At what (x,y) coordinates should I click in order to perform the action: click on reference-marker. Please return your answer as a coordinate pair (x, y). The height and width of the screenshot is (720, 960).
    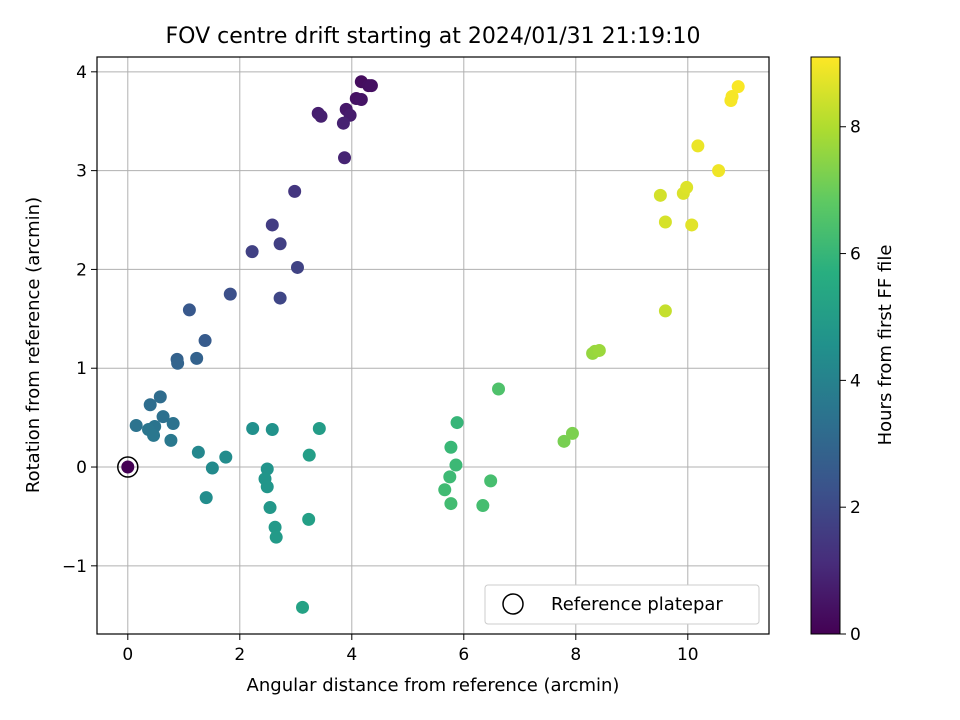
    Looking at the image, I should click on (128, 467).